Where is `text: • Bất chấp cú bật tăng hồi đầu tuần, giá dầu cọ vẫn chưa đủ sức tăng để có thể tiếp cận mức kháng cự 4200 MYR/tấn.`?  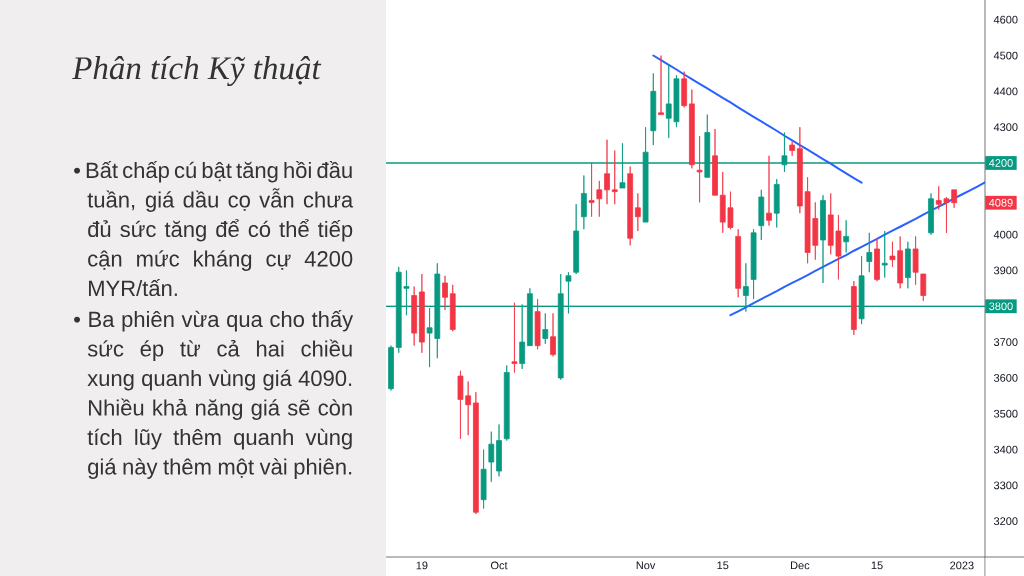
text: • Bất chấp cú bật tăng hồi đầu tuần, giá dầu cọ vẫn chưa đủ sức tăng để có thể tiếp cận mức kháng cự 4200 MYR/tấn. is located at coordinates (214, 229).